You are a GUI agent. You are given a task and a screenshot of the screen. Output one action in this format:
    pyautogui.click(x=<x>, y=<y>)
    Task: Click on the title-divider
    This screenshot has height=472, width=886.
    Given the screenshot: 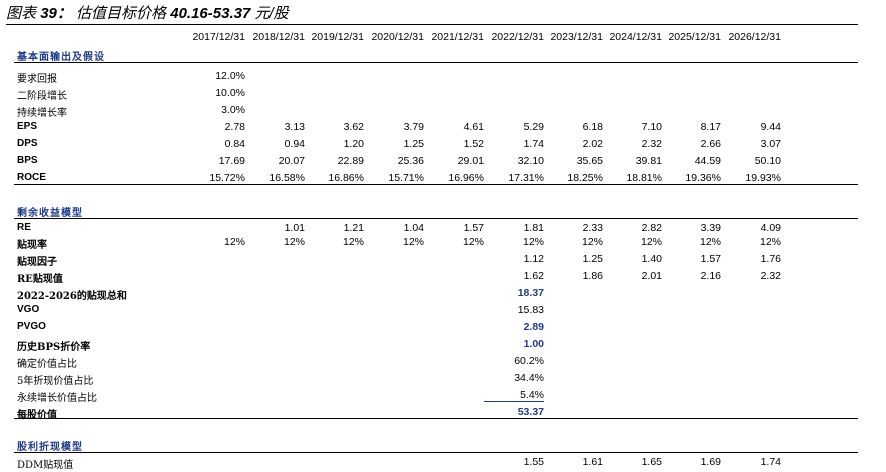 What is the action you would take?
    pyautogui.click(x=432, y=24)
    